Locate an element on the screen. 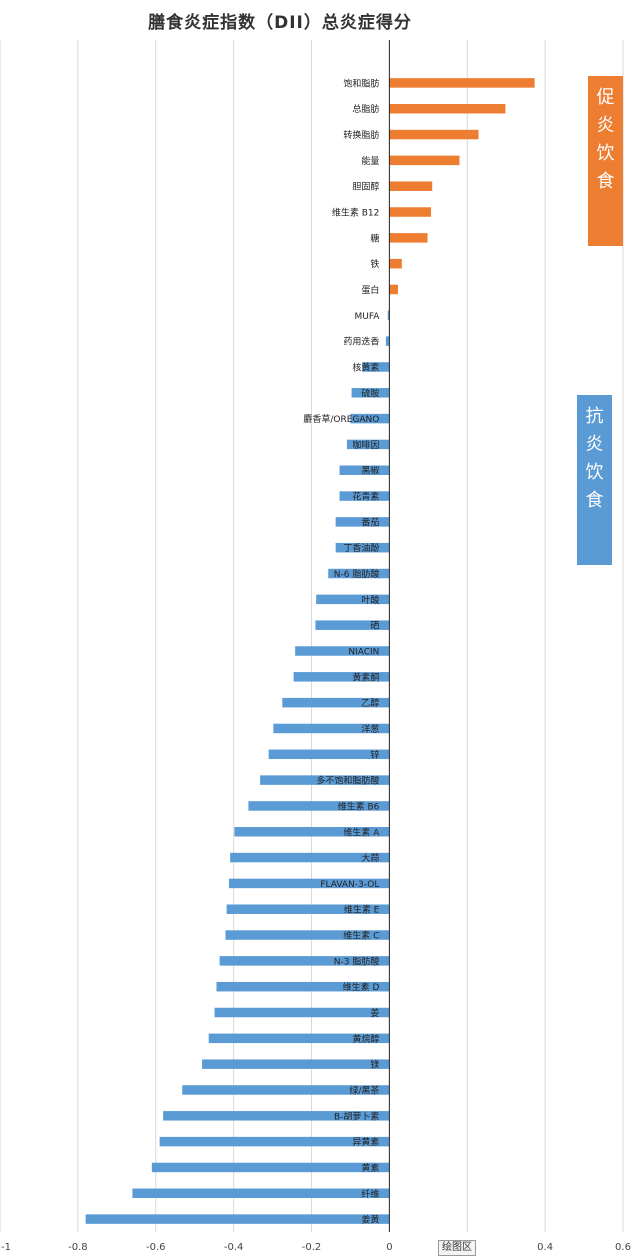 The width and height of the screenshot is (640, 1256). category-label: 镁 is located at coordinates (374, 1065).